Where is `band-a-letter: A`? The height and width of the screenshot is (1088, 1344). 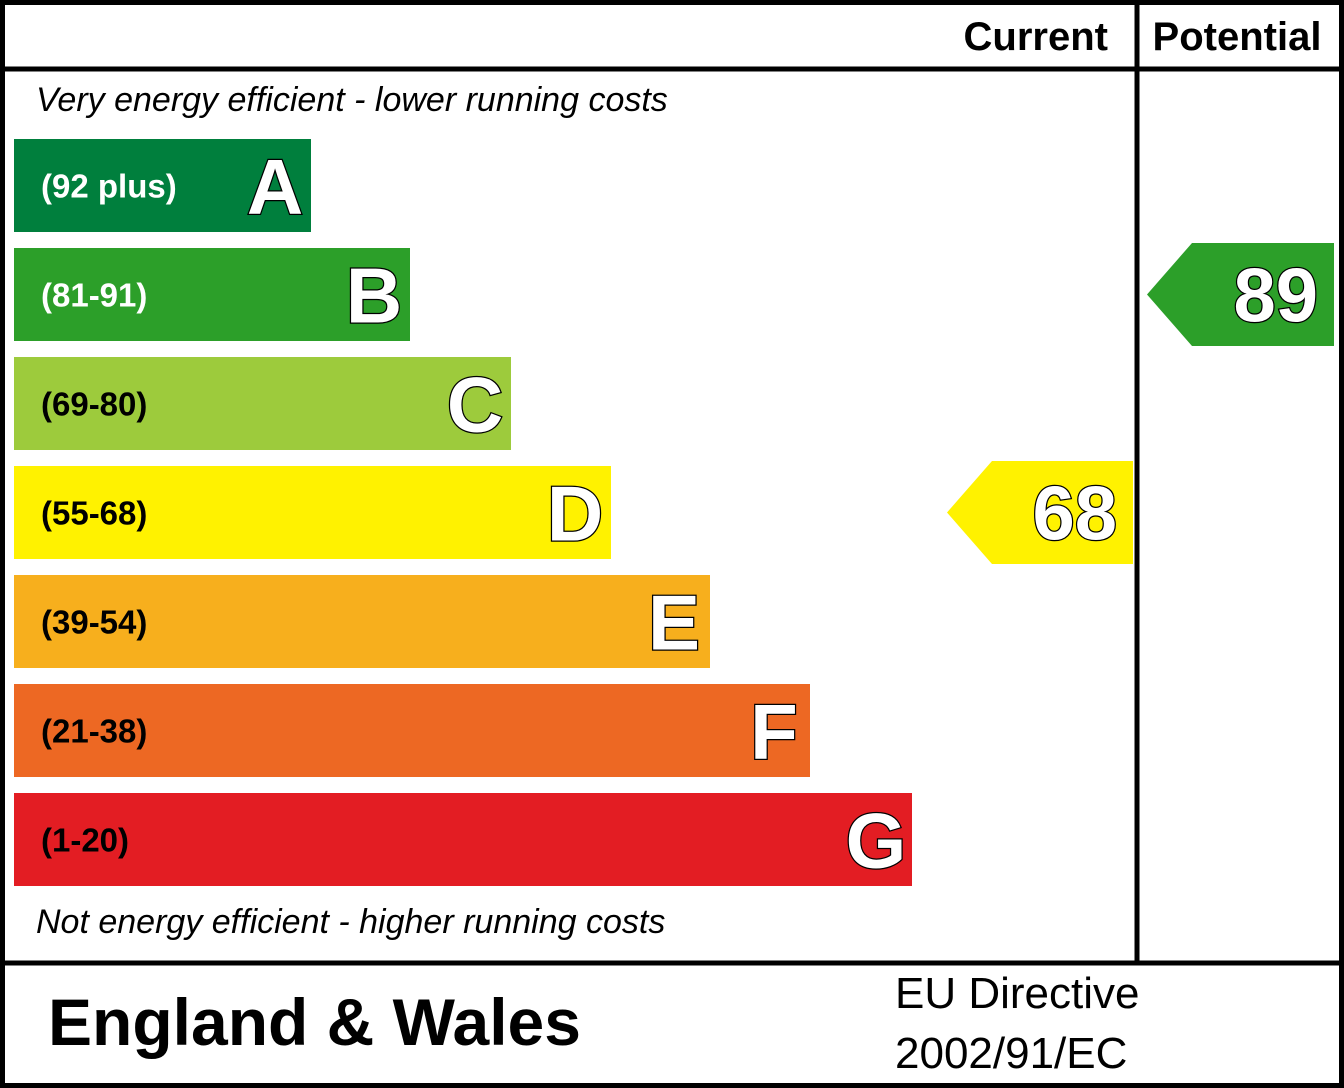 band-a-letter: A is located at coordinates (275, 187).